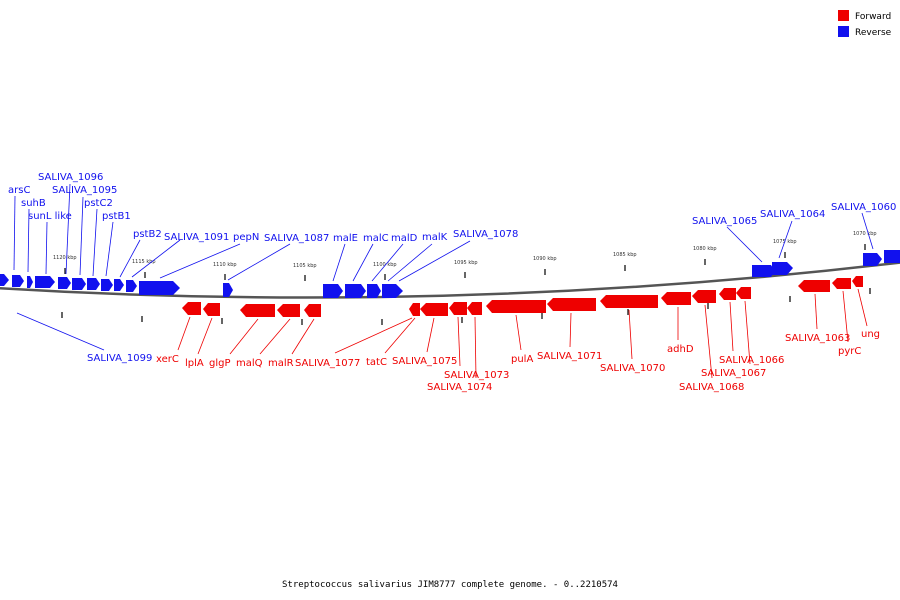 This screenshot has width=900, height=600. Describe the element at coordinates (84, 190) in the screenshot. I see `gene-label: SALIVA_1095` at that location.